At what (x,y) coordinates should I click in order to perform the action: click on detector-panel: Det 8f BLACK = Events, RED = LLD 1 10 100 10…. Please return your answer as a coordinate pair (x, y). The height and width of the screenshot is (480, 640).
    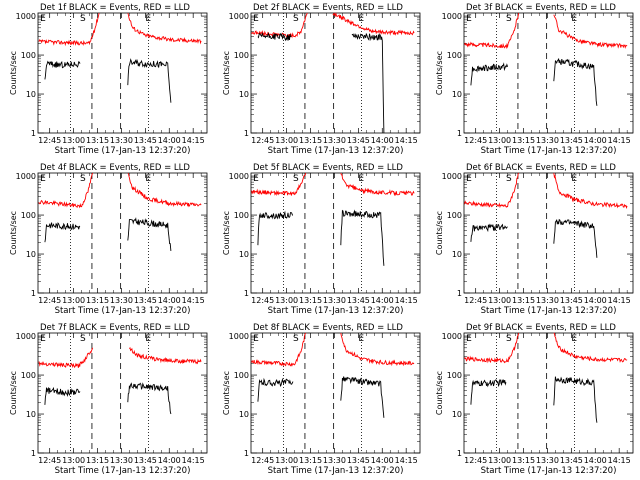
    Looking at the image, I should click on (321, 399).